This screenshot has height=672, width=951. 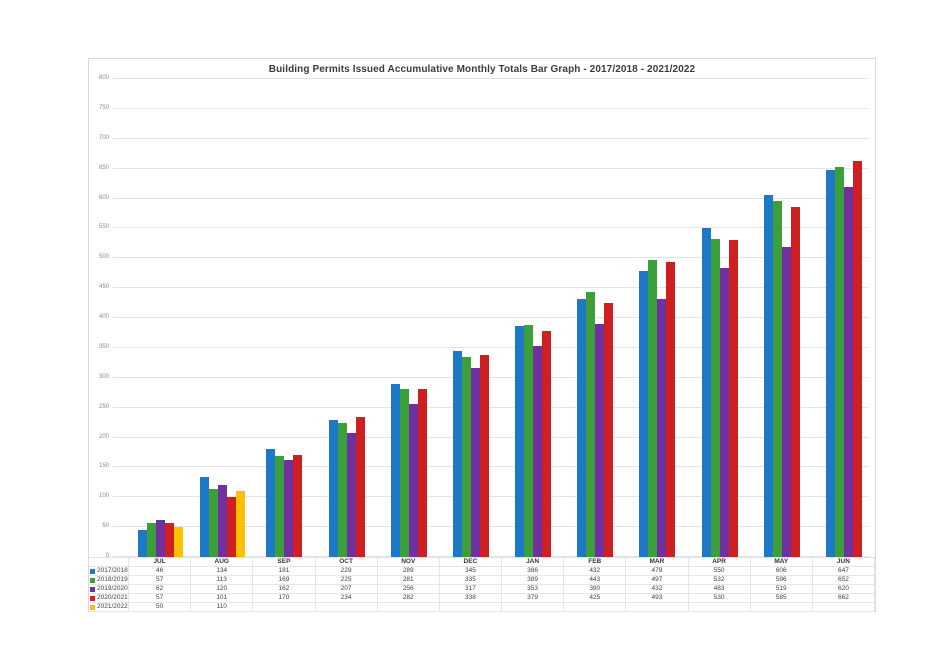 What do you see at coordinates (408, 580) in the screenshot?
I see `value-cell-2018-2019-nov: 281` at bounding box center [408, 580].